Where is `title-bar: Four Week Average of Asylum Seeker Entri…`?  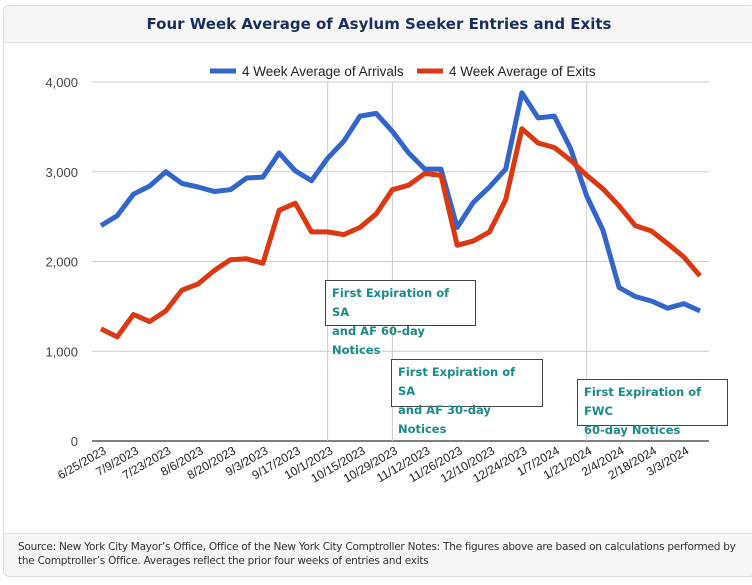 title-bar: Four Week Average of Asylum Seeker Entri… is located at coordinates (378, 24).